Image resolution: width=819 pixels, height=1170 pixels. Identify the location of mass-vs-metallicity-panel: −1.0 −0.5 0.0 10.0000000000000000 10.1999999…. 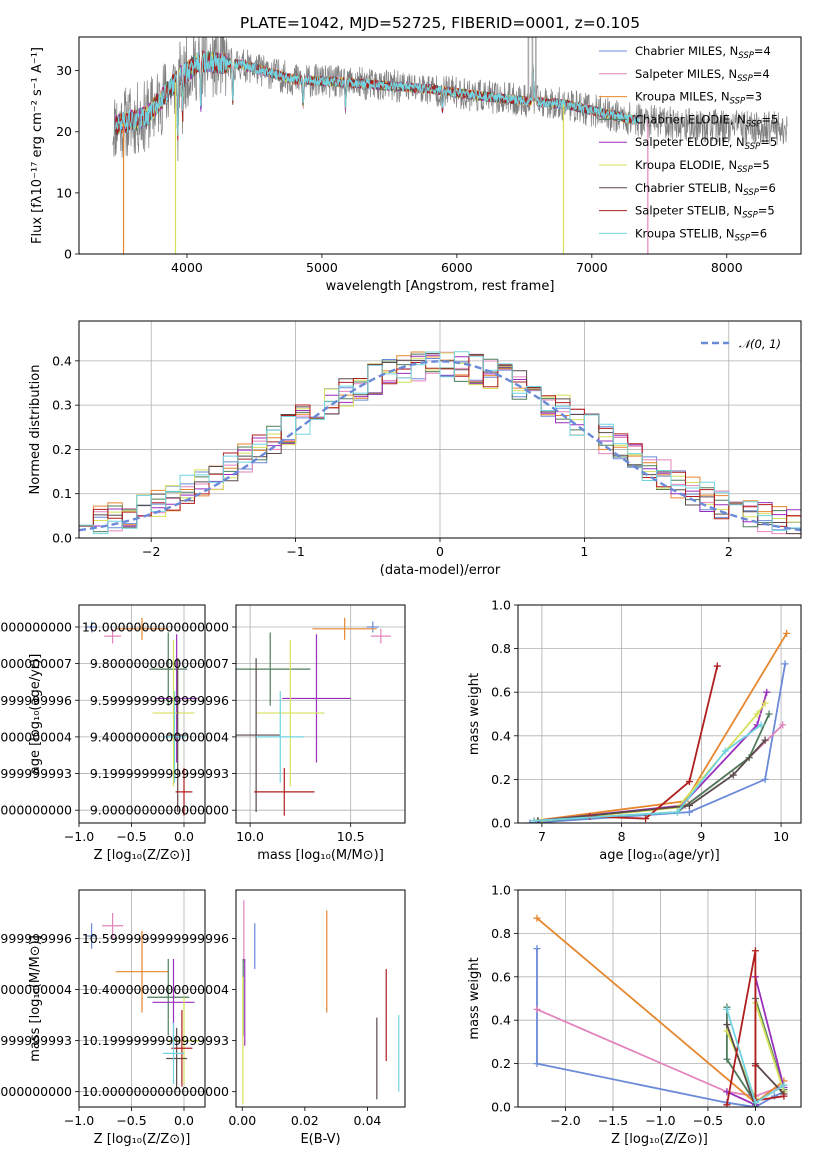
(103, 1018).